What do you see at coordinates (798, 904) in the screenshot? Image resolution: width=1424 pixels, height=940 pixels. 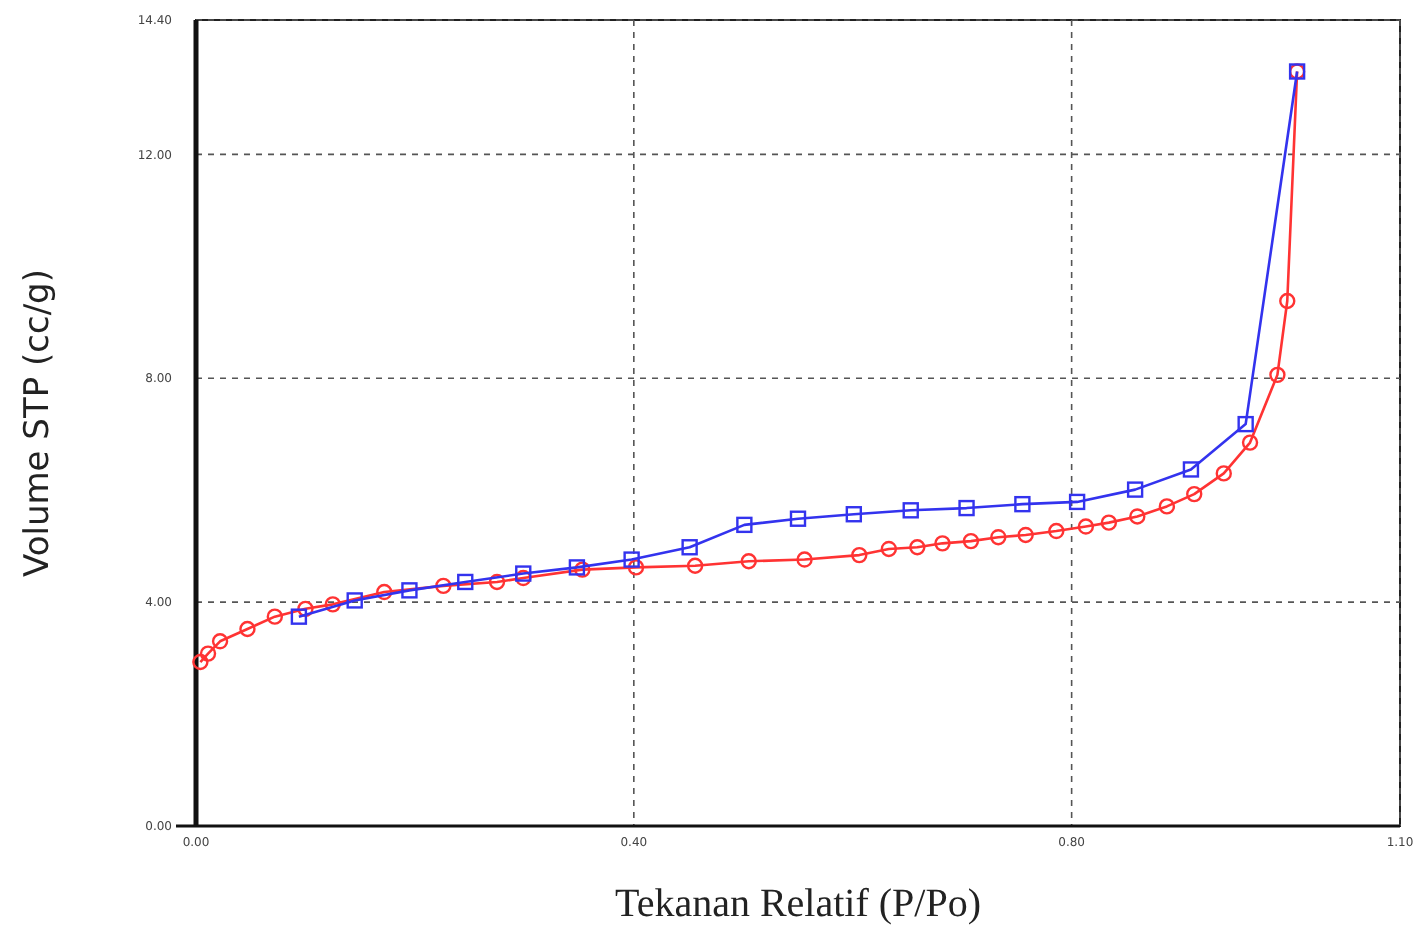 I see `x-axis-title: Tekanan Relatif (P/Po)` at bounding box center [798, 904].